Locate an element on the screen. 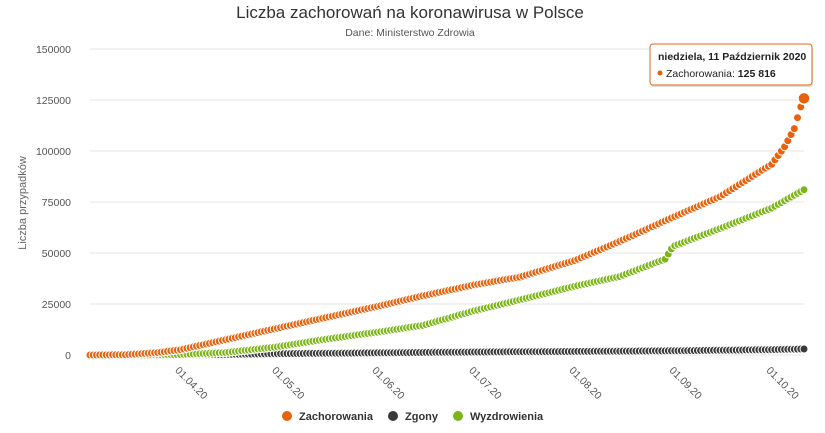  x-tick-label: 01.07.20 is located at coordinates (484, 383).